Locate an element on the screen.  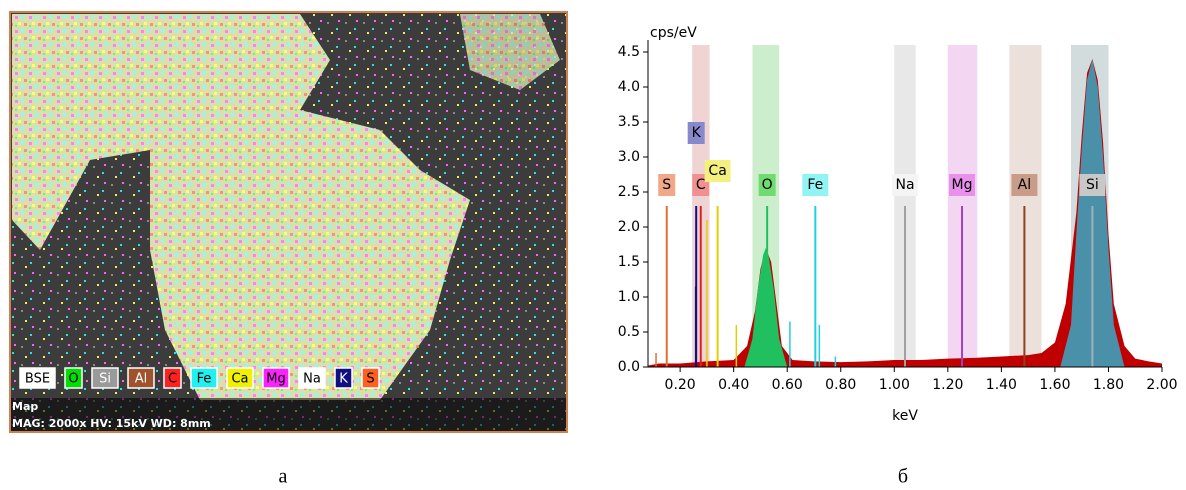
element-label: O is located at coordinates (767, 185).